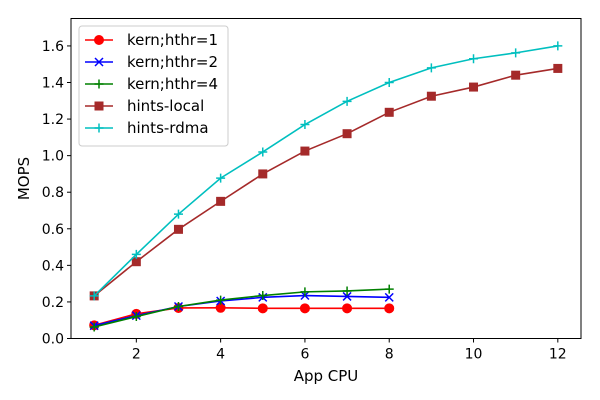  Describe the element at coordinates (326, 376) in the screenshot. I see `x-axis-label: App CPU` at that location.